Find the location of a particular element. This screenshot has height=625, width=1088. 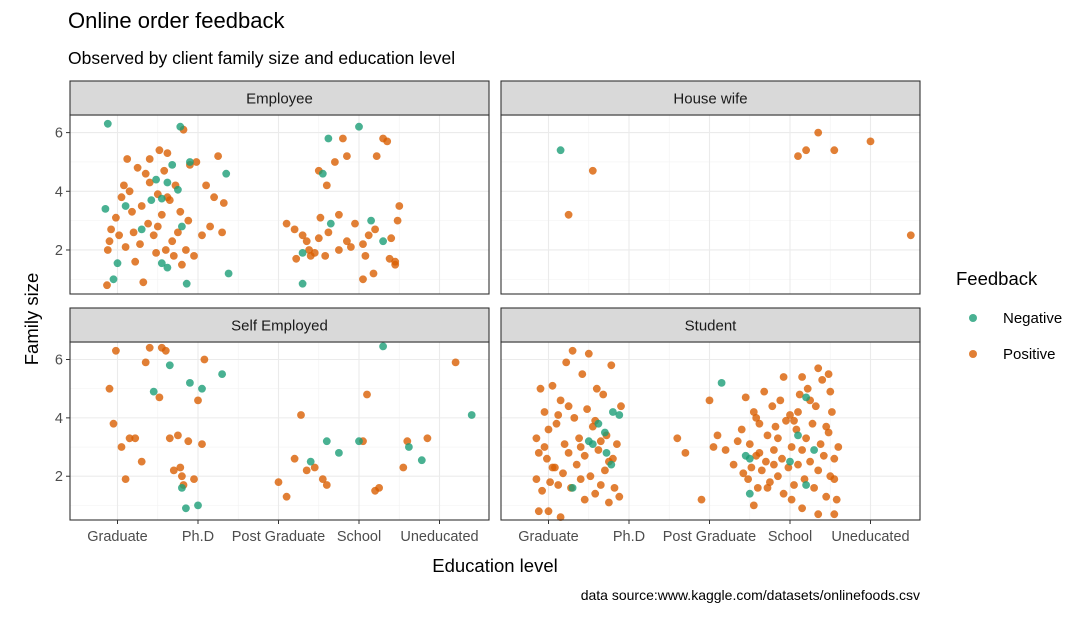

facet-strip is located at coordinates (279, 325).